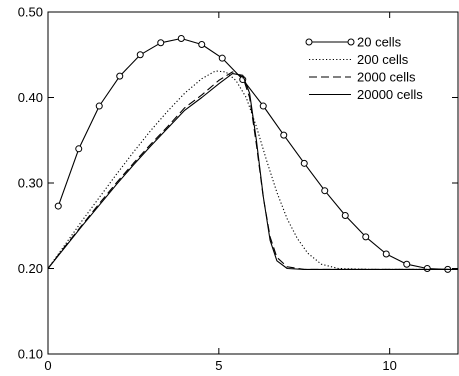 The height and width of the screenshot is (376, 459). Describe the element at coordinates (218, 365) in the screenshot. I see `x-tick-label: 5` at that location.